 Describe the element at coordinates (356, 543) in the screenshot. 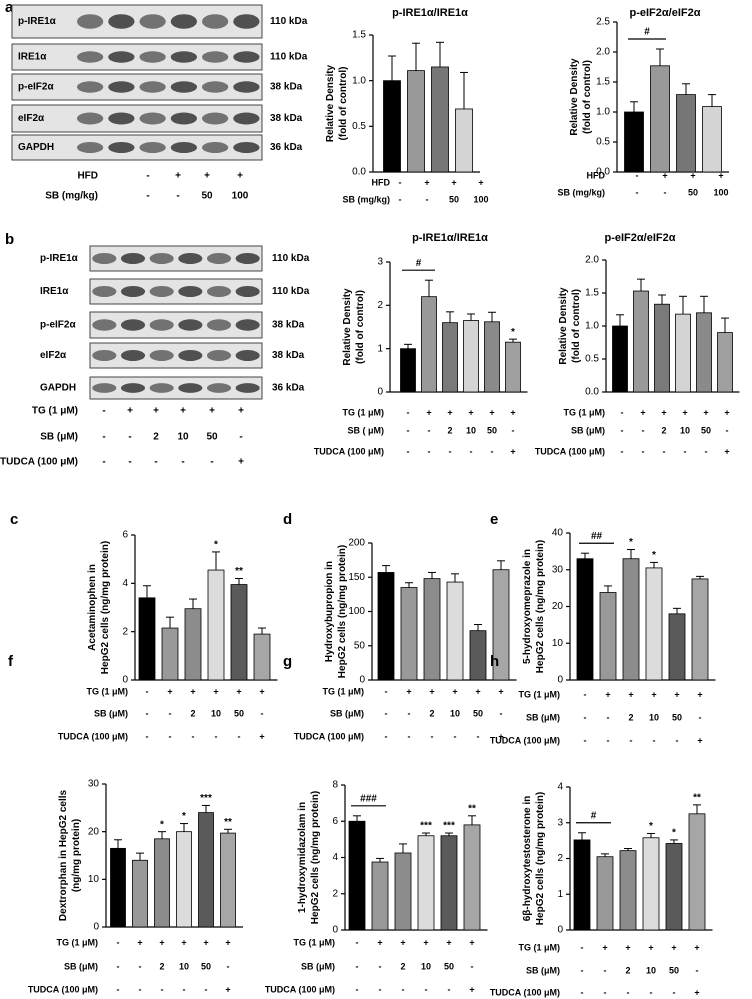

I see `y-tick-label: 200` at that location.